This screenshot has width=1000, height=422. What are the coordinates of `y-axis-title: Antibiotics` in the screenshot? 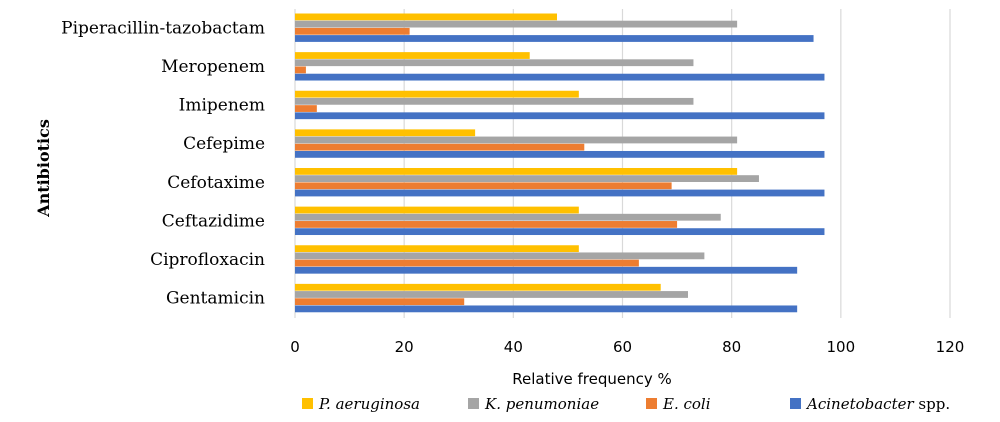 It's located at (43, 168).